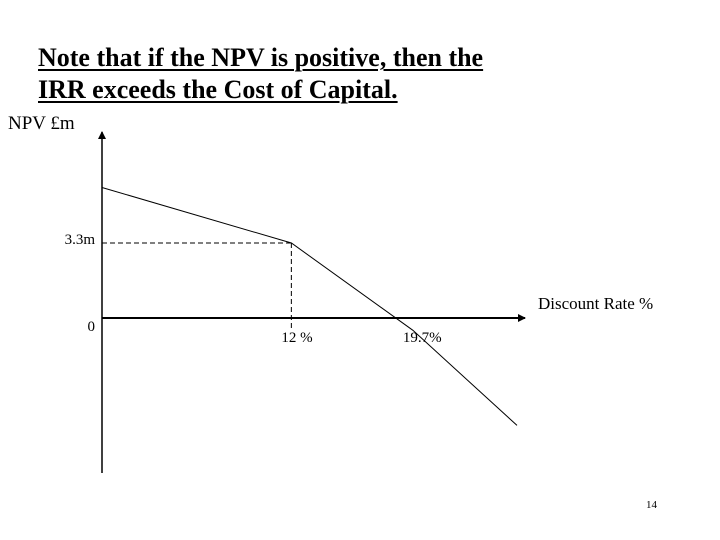  What do you see at coordinates (297, 338) in the screenshot?
I see `x-tick-label-0: 12 %` at bounding box center [297, 338].